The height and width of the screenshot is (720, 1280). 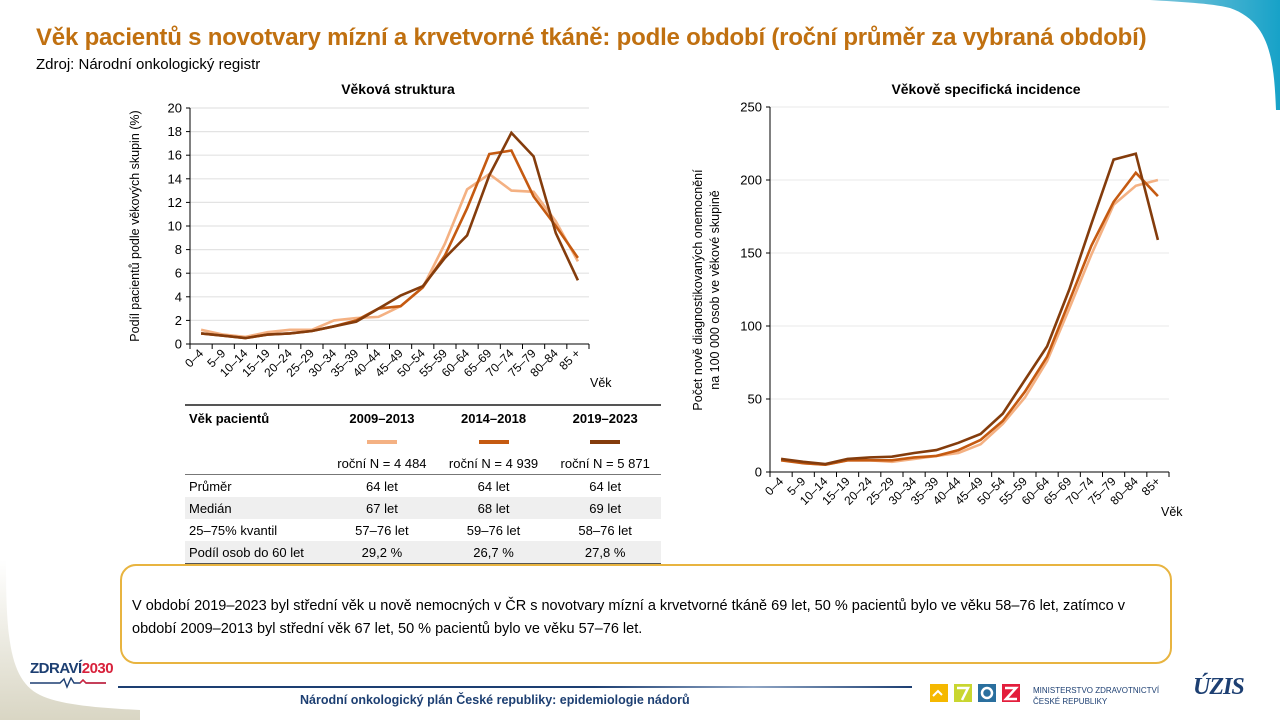 I want to click on cell-value: 69 let, so click(x=605, y=508).